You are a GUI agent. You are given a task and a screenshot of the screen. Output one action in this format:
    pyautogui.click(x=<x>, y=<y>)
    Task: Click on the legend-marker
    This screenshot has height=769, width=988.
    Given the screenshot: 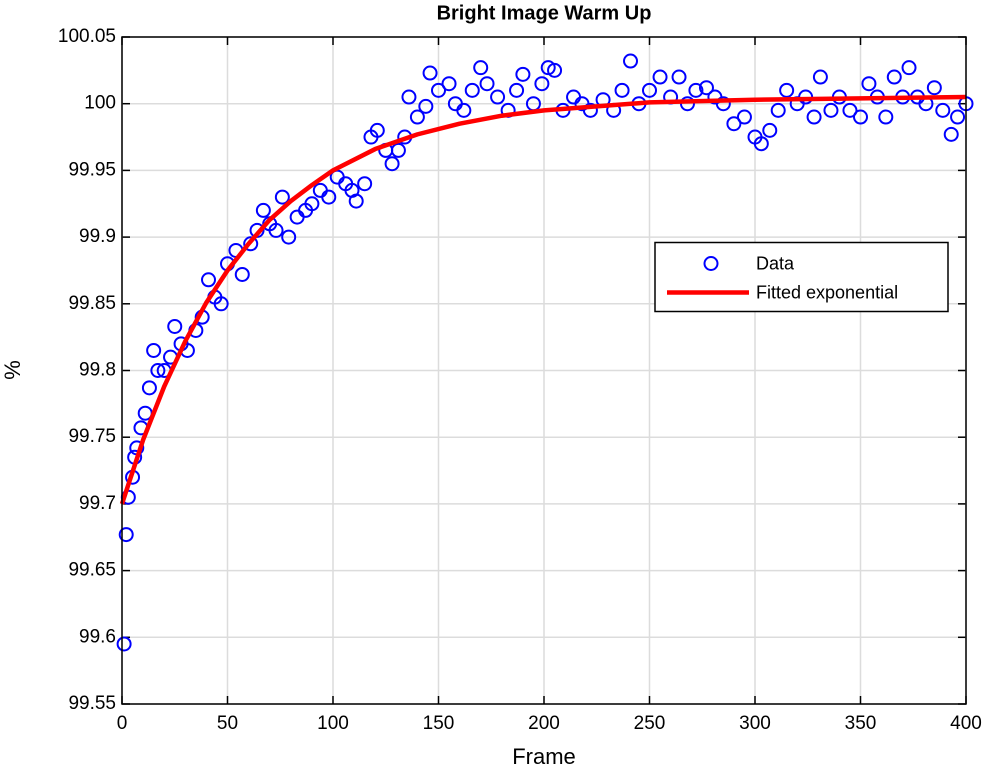 What is the action you would take?
    pyautogui.click(x=711, y=263)
    